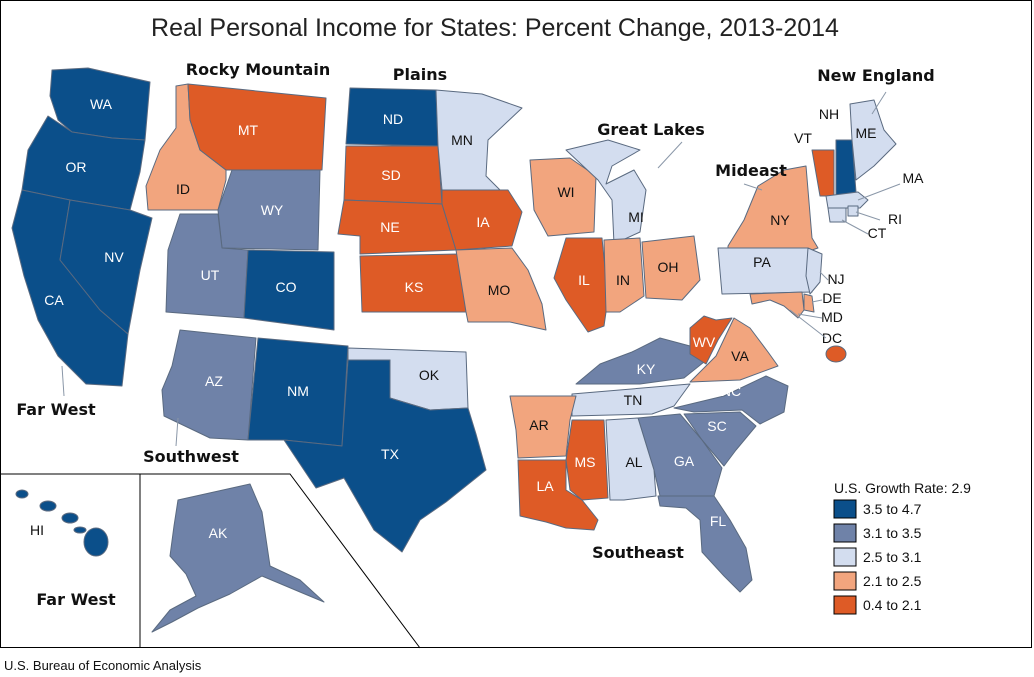 This screenshot has height=677, width=1034. What do you see at coordinates (584, 280) in the screenshot?
I see `label-IL: IL` at bounding box center [584, 280].